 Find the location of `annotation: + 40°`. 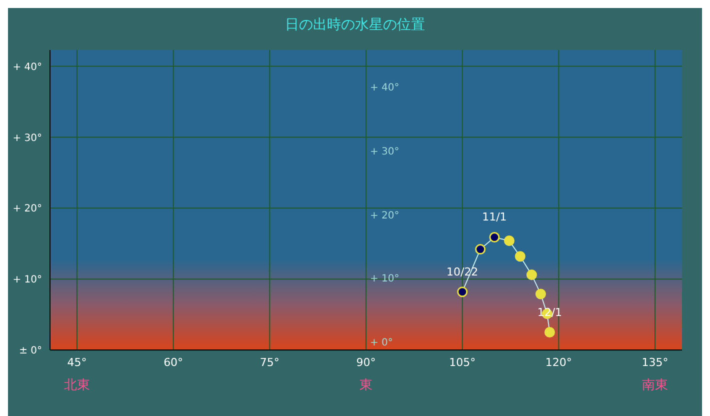

annotation: + 40° is located at coordinates (385, 88).